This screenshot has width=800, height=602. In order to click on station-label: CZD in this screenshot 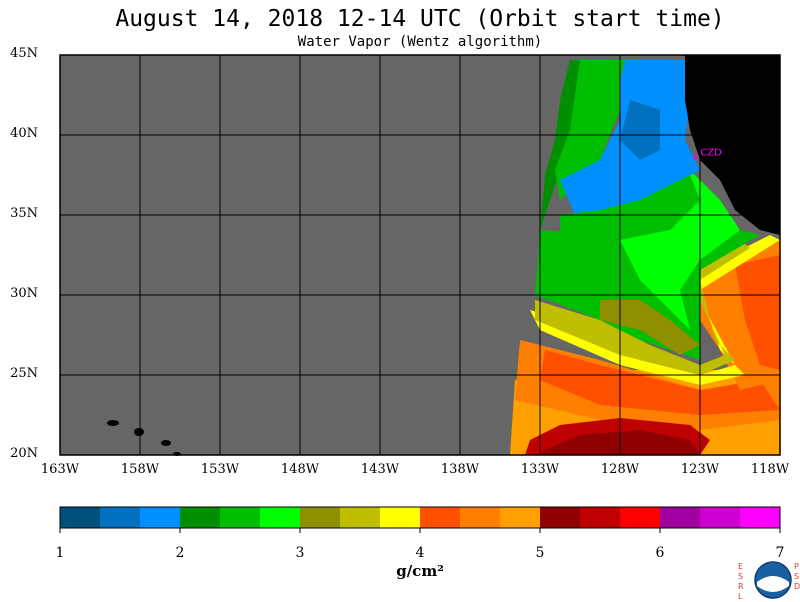, I will do `click(711, 152)`.